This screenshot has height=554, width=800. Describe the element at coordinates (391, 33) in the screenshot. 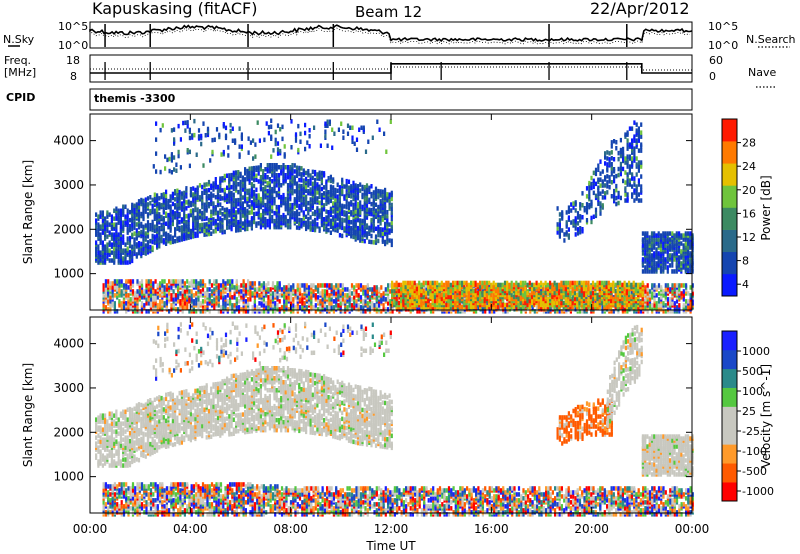

I see `nsky-line` at that location.